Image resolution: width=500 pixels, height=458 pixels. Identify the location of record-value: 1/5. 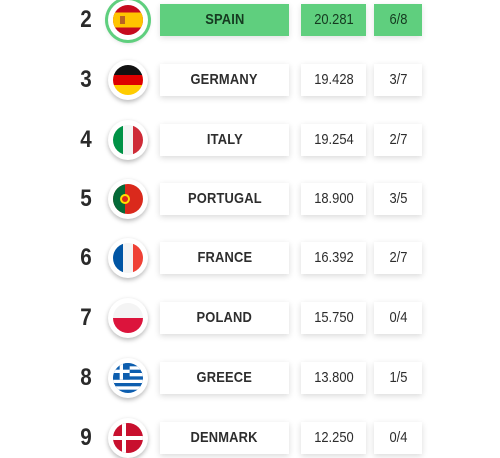
(398, 378).